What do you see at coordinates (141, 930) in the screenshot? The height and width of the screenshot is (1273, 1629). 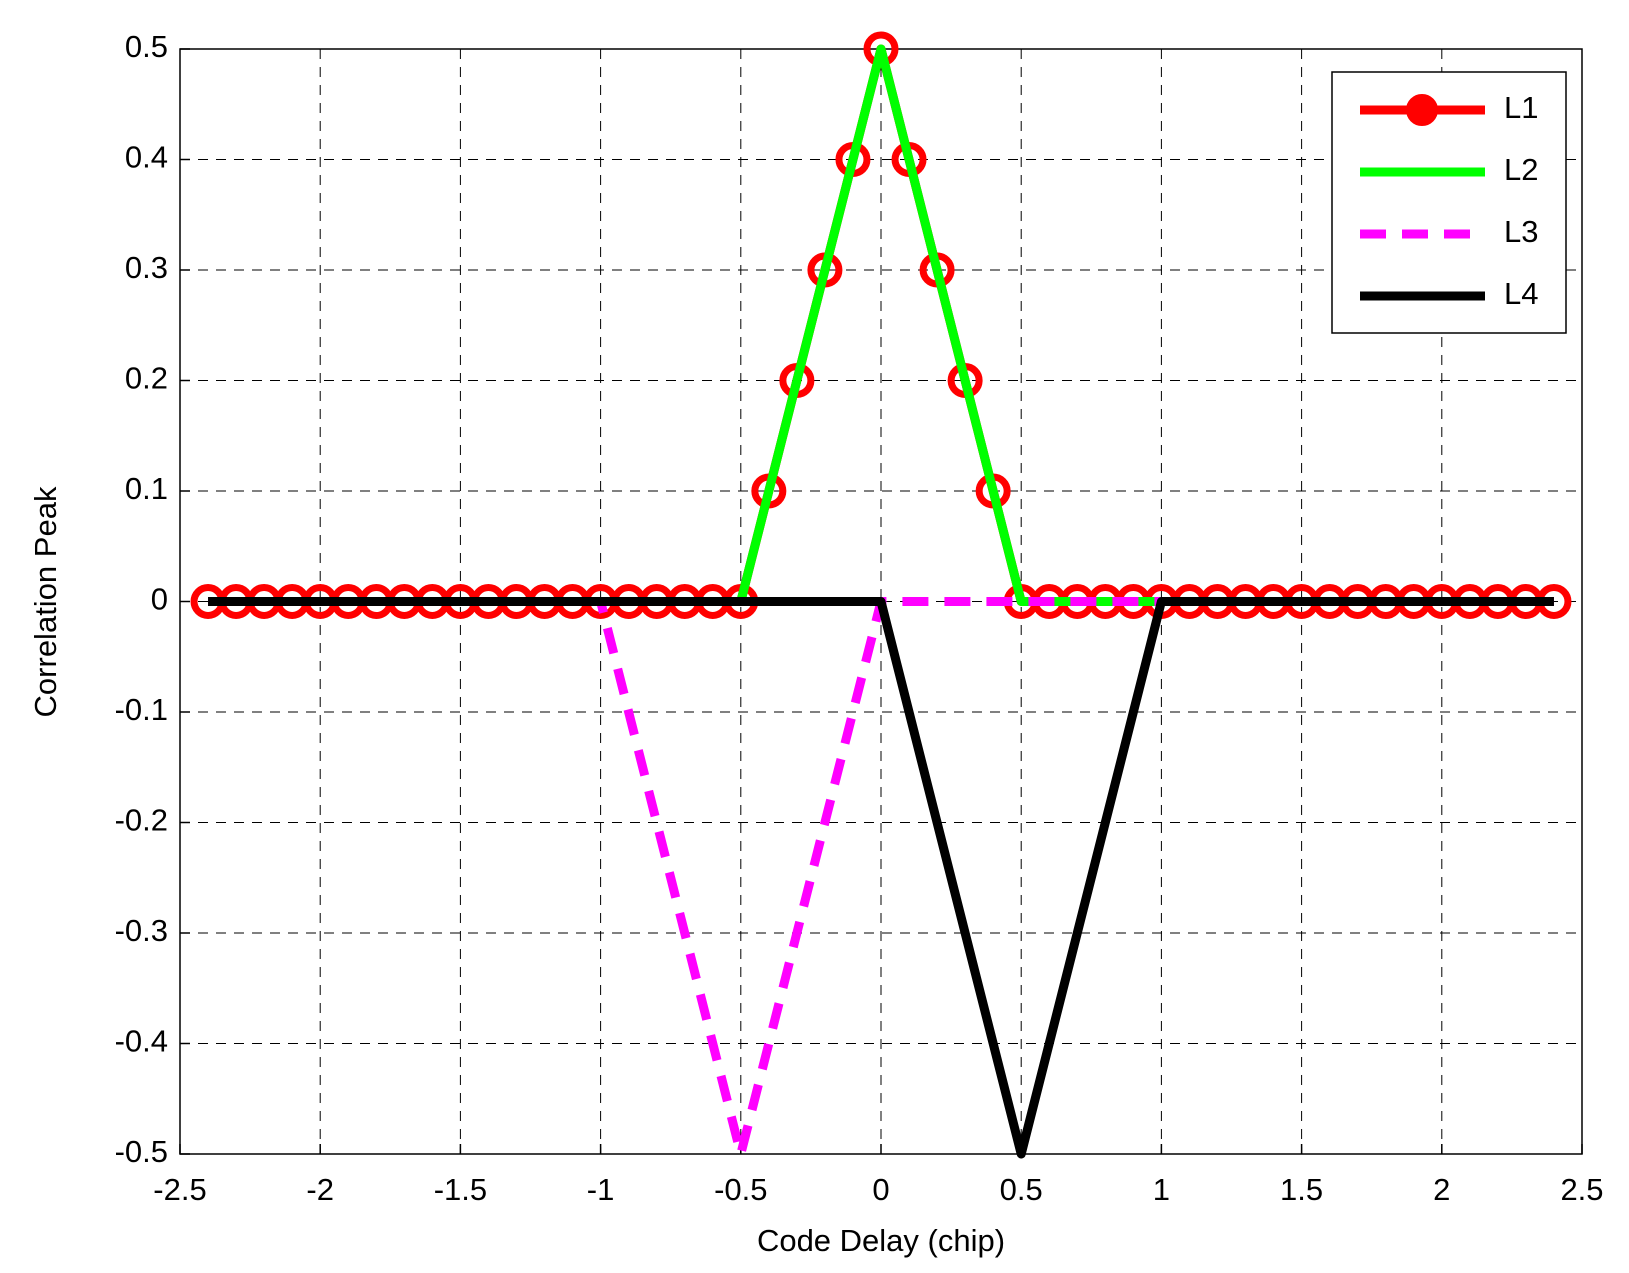 I see `y-tick-label: -0.3` at bounding box center [141, 930].